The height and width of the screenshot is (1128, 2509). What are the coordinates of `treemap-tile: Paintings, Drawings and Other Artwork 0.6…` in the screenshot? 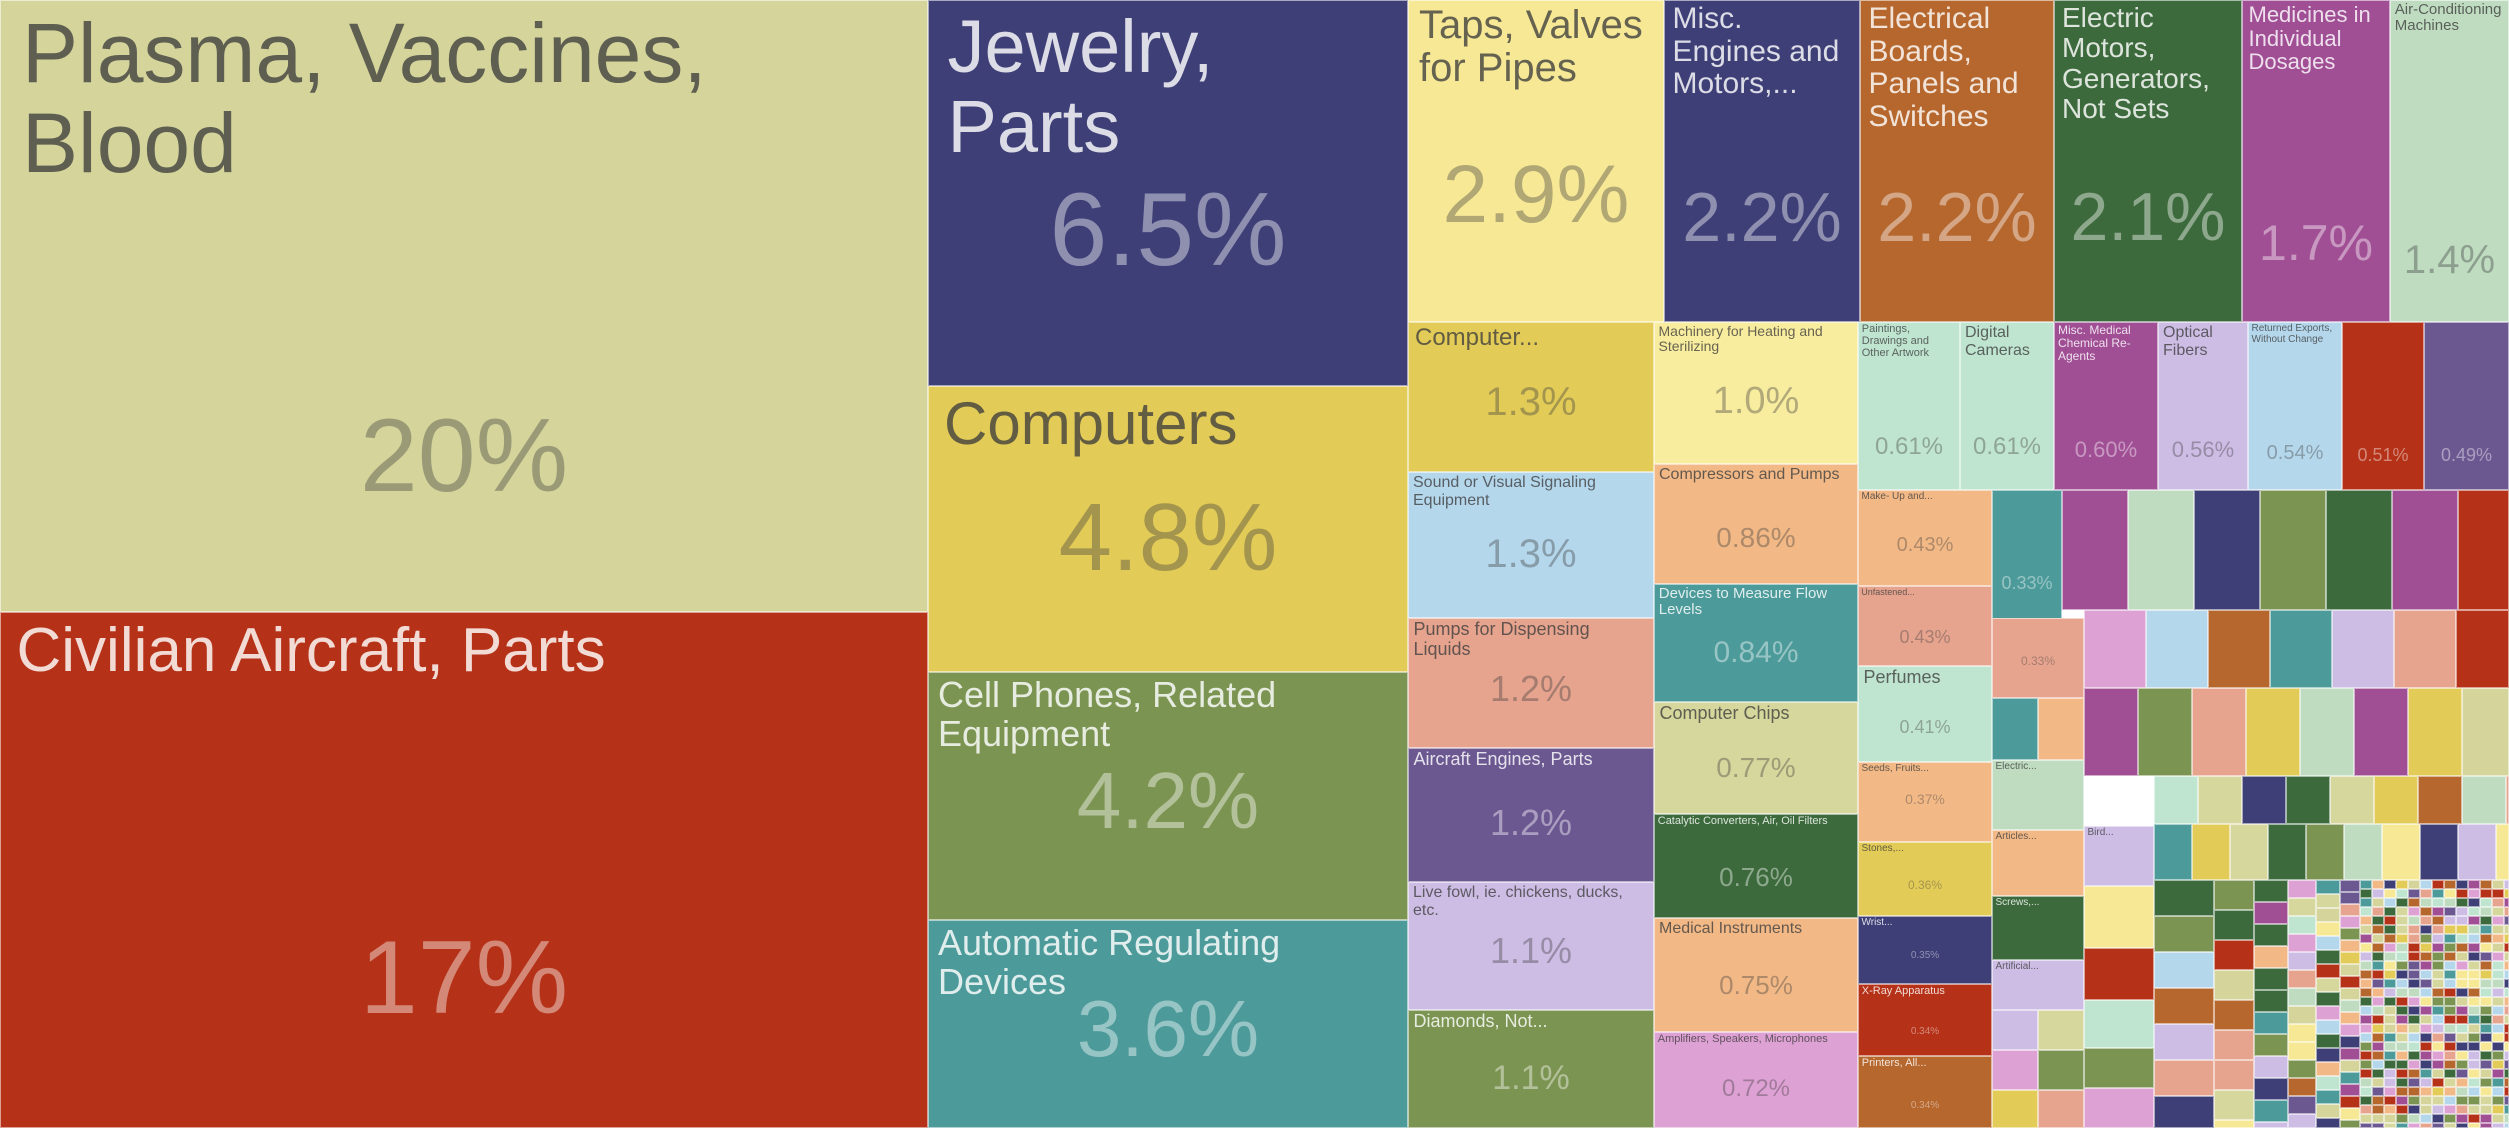 It's located at (1909, 406).